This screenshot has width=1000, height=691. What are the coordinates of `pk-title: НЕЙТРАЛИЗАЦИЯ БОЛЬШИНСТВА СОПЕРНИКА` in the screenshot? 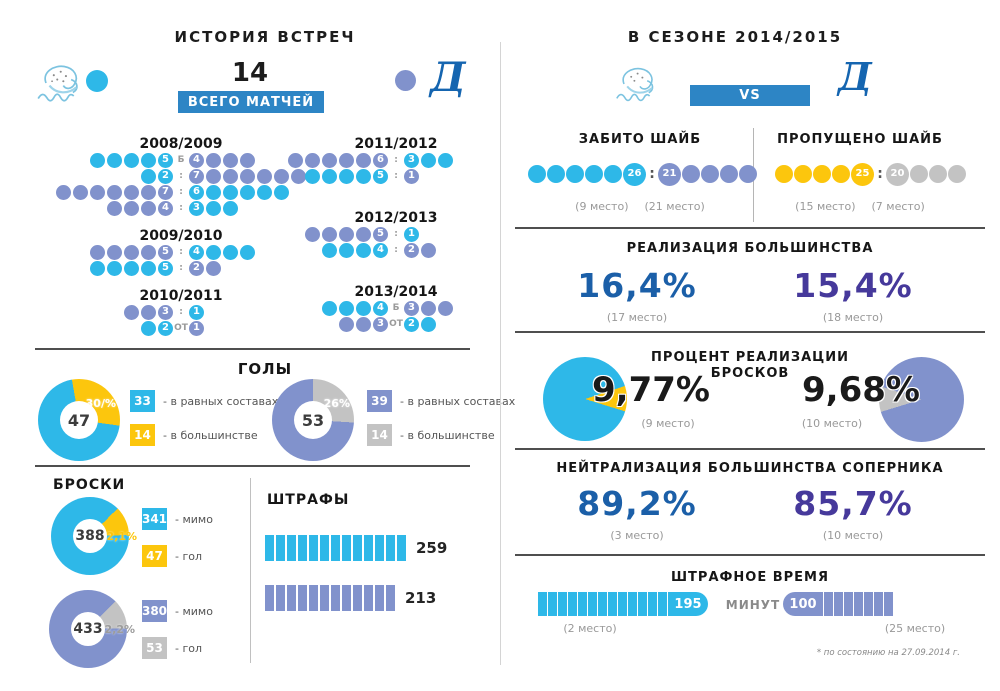 It's located at (750, 468).